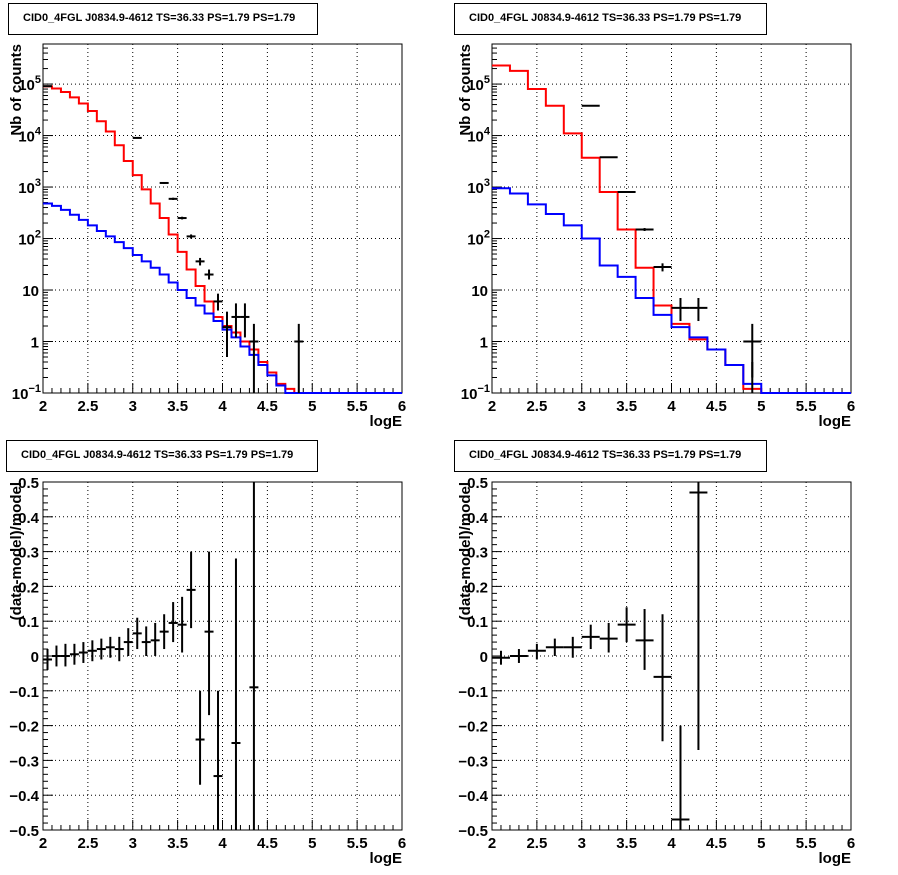 Image resolution: width=898 pixels, height=875 pixels. What do you see at coordinates (29, 518) in the screenshot?
I see `y-tick-label: 0.4` at bounding box center [29, 518].